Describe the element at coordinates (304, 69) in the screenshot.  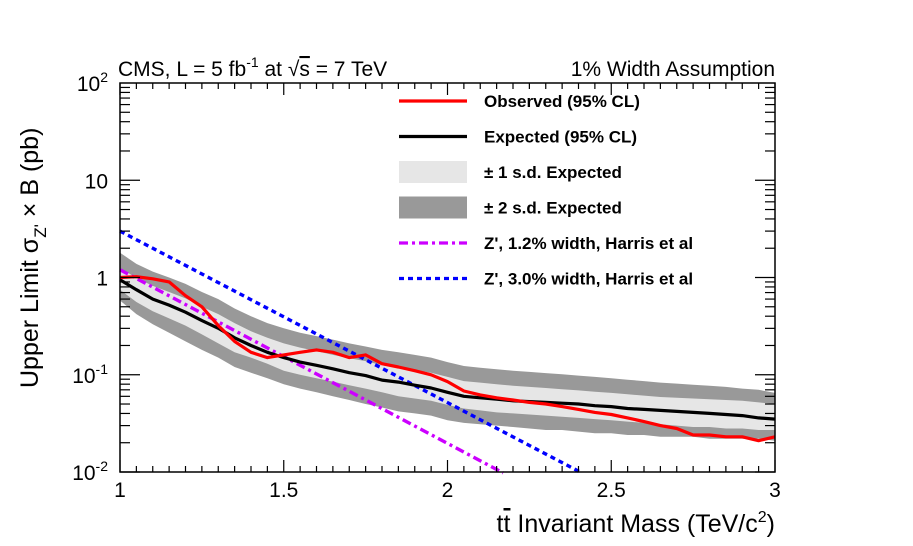
I see `header-sqrt-arg: s` at that location.